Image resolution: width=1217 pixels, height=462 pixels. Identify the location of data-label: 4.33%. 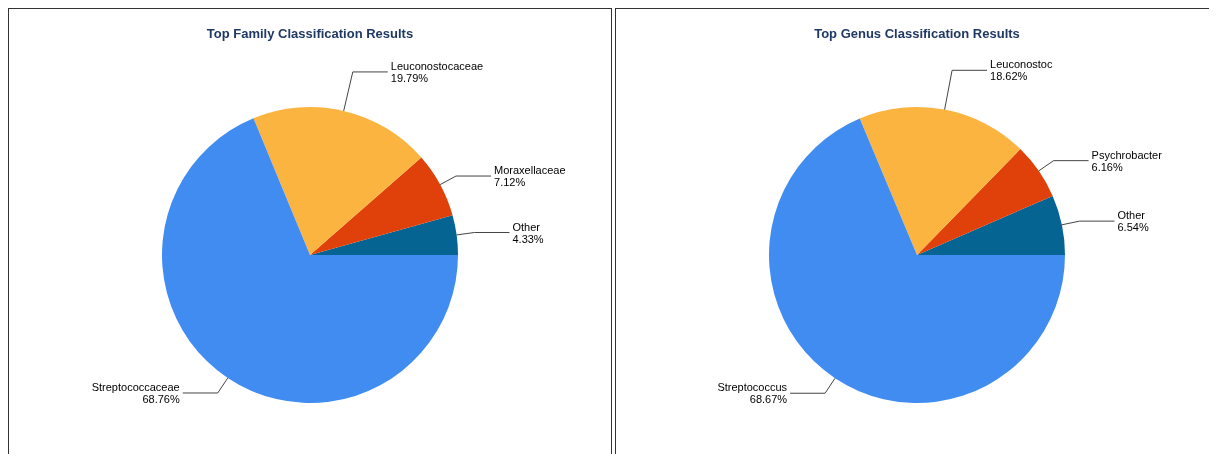
(528, 238).